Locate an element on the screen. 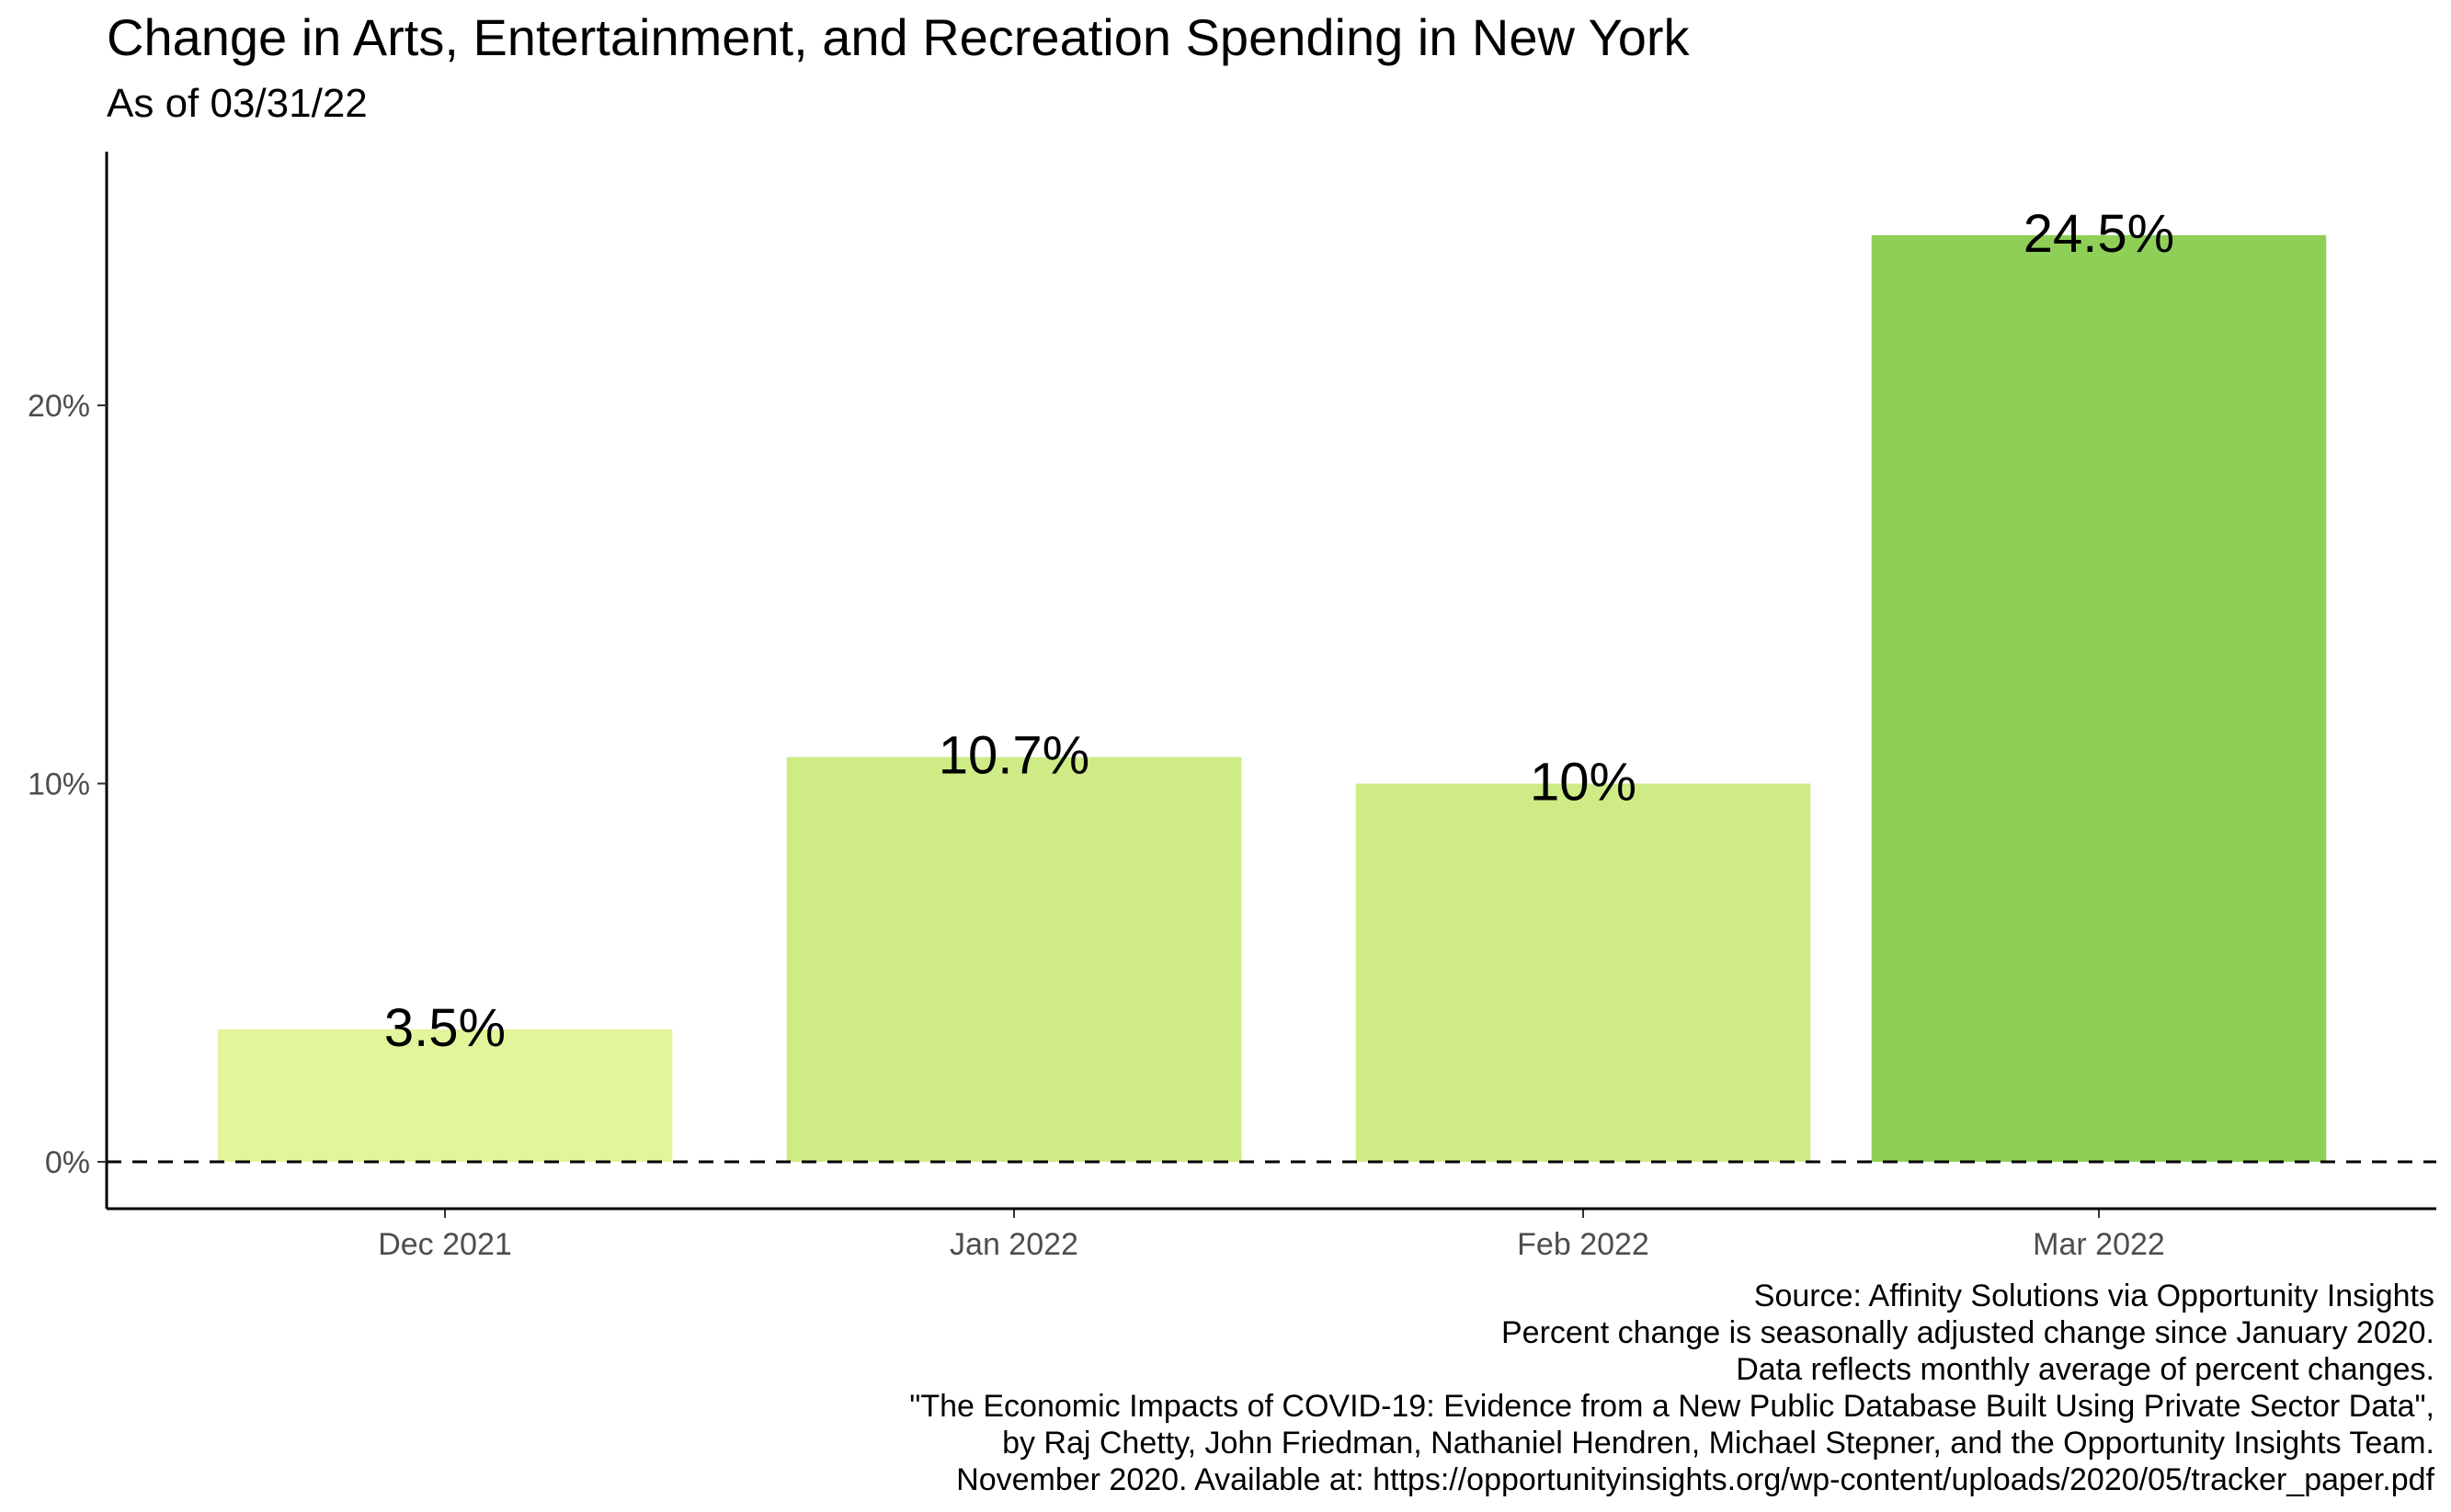 This screenshot has height=1512, width=2451. bar-mar-2022 is located at coordinates (2099, 698).